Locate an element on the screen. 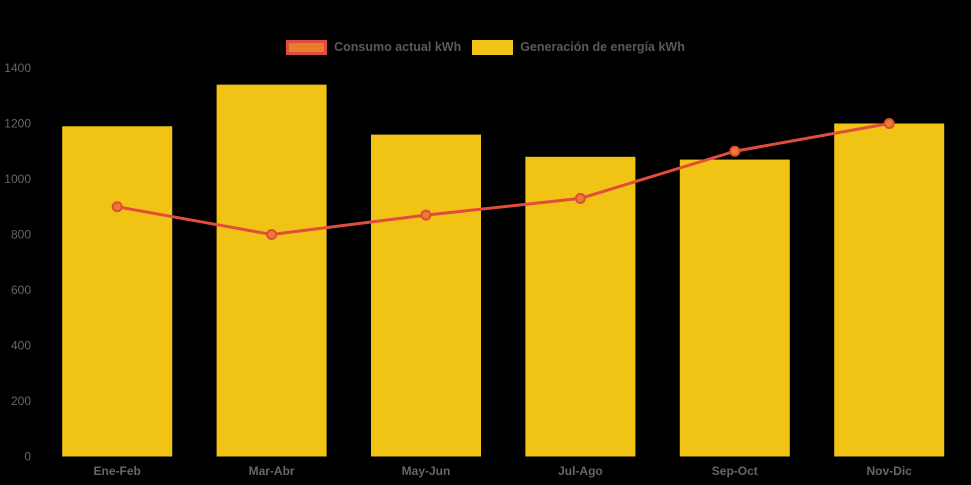 The height and width of the screenshot is (485, 971). generacion-legend-swatch-icon is located at coordinates (493, 47).